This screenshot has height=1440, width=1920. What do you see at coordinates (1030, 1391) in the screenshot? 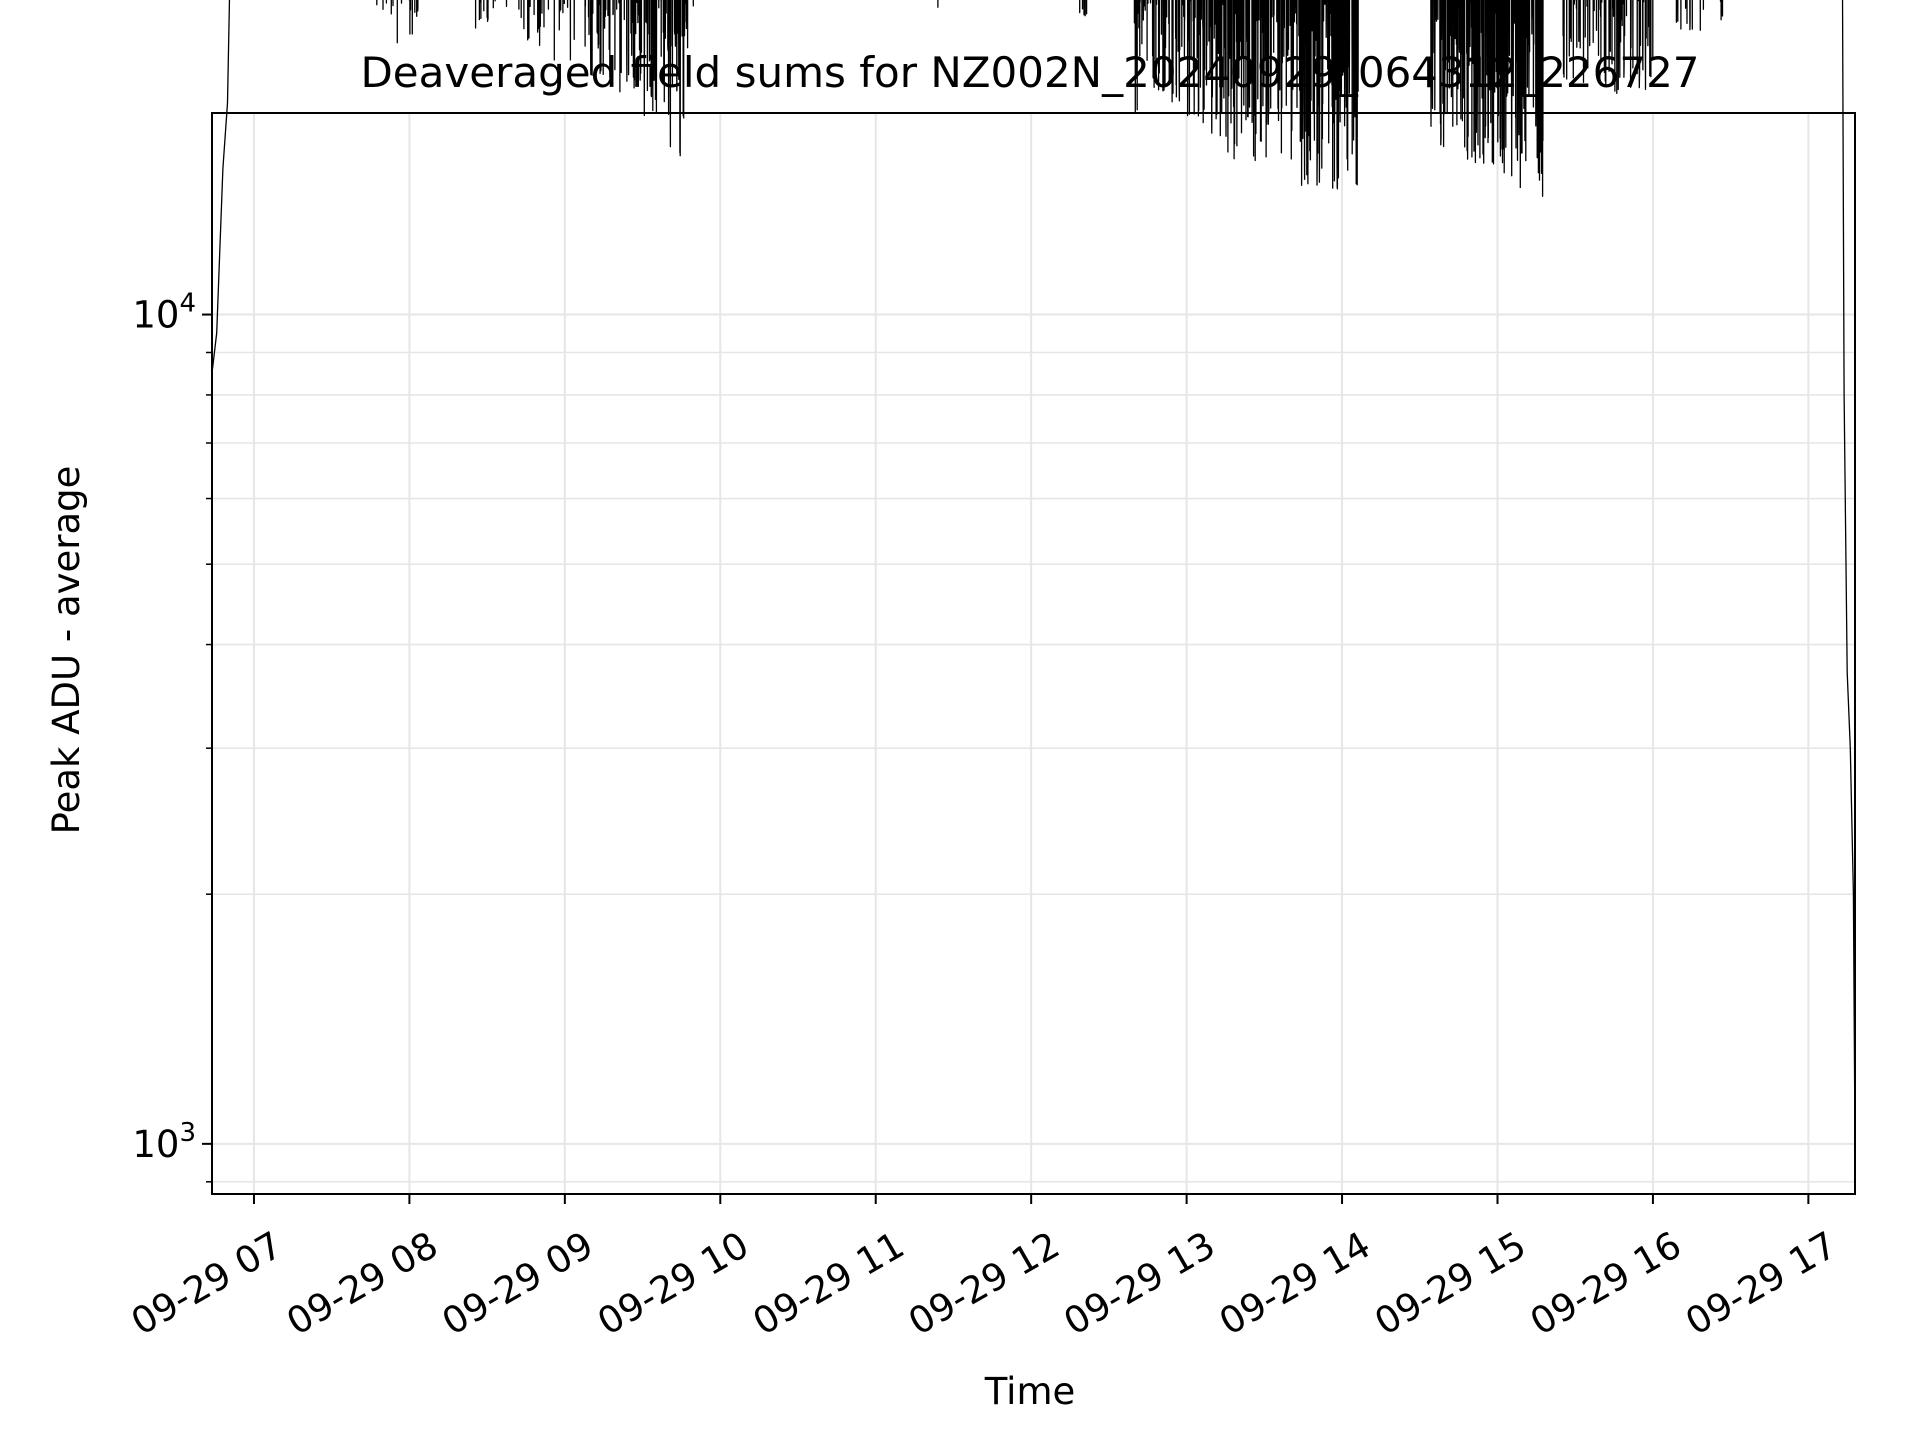
I see `x-axis-label: Time` at bounding box center [1030, 1391].